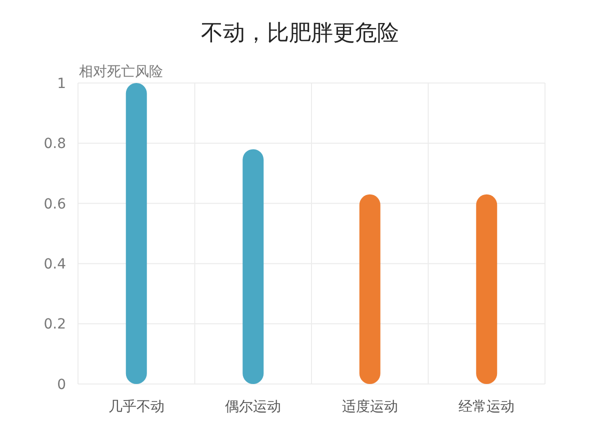 This screenshot has height=433, width=600. What do you see at coordinates (55, 264) in the screenshot?
I see `y-tick-label: 0.4` at bounding box center [55, 264].